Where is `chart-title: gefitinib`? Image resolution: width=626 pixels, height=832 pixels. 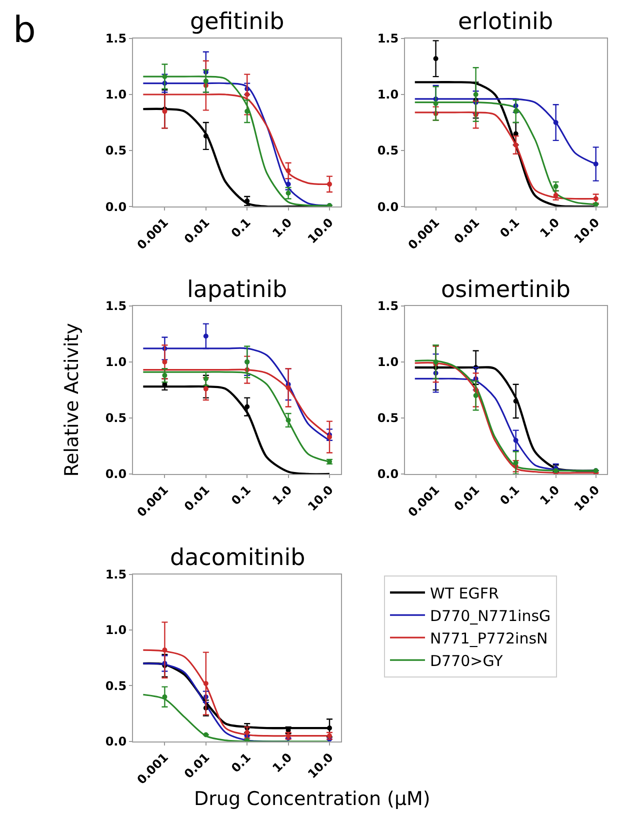 chart-title: gefitinib is located at coordinates (237, 22).